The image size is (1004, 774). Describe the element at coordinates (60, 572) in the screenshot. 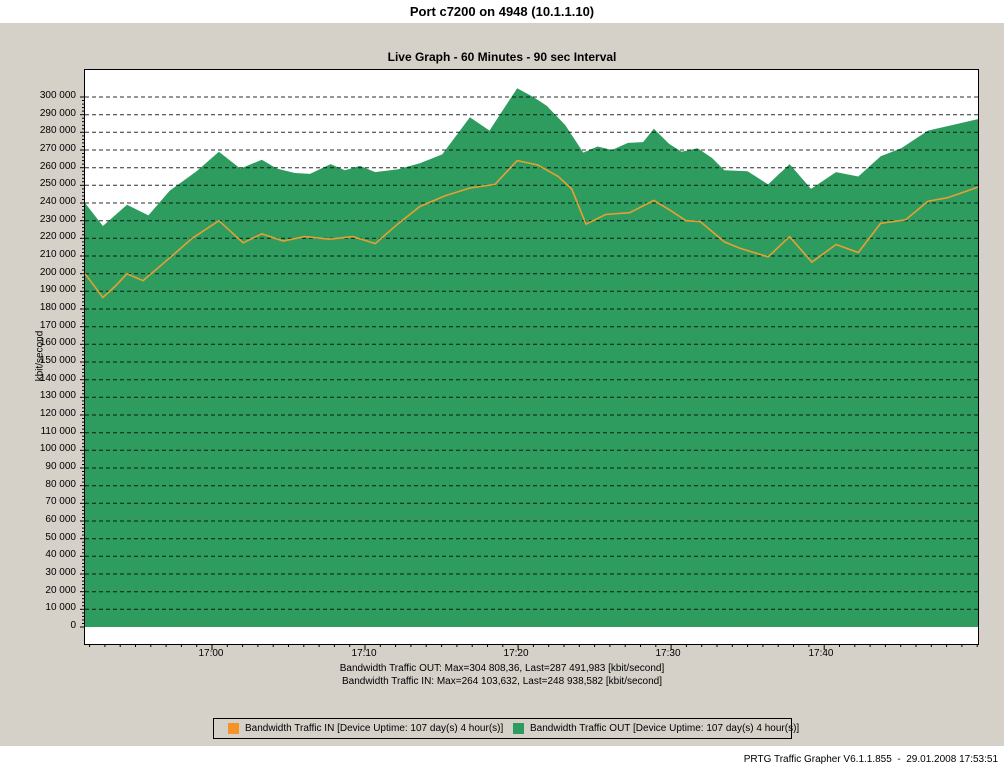

I see `y-tick-label: 30 000` at that location.